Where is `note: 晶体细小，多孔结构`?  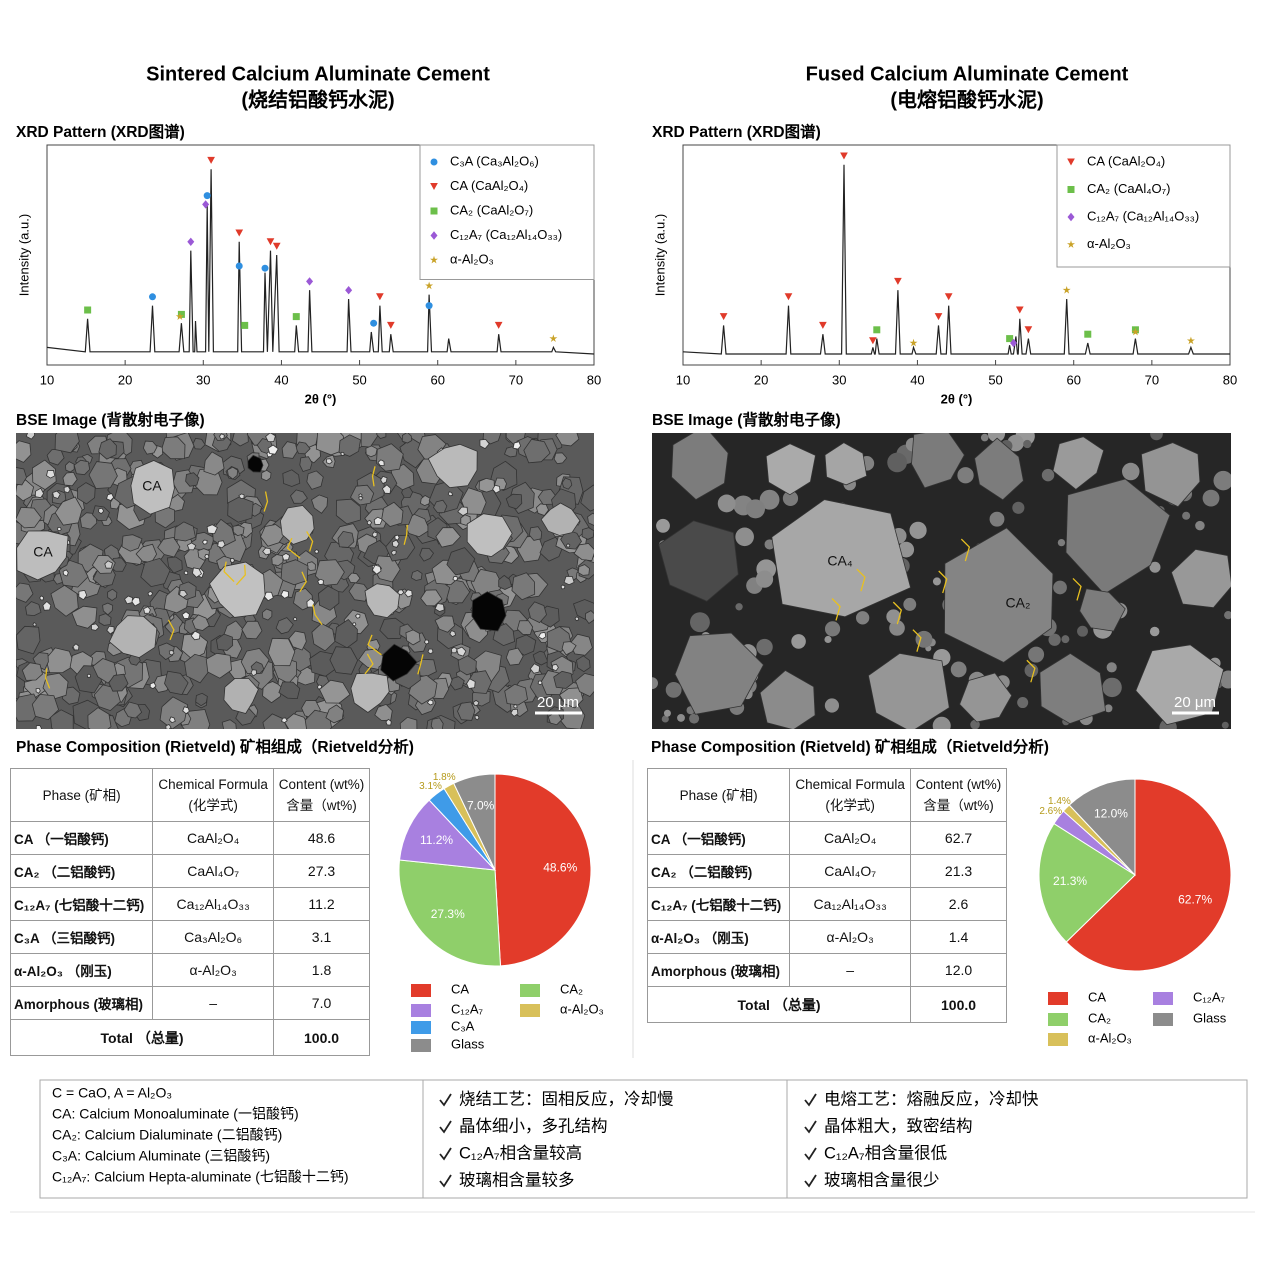
note: 晶体细小，多孔结构 is located at coordinates (533, 1125).